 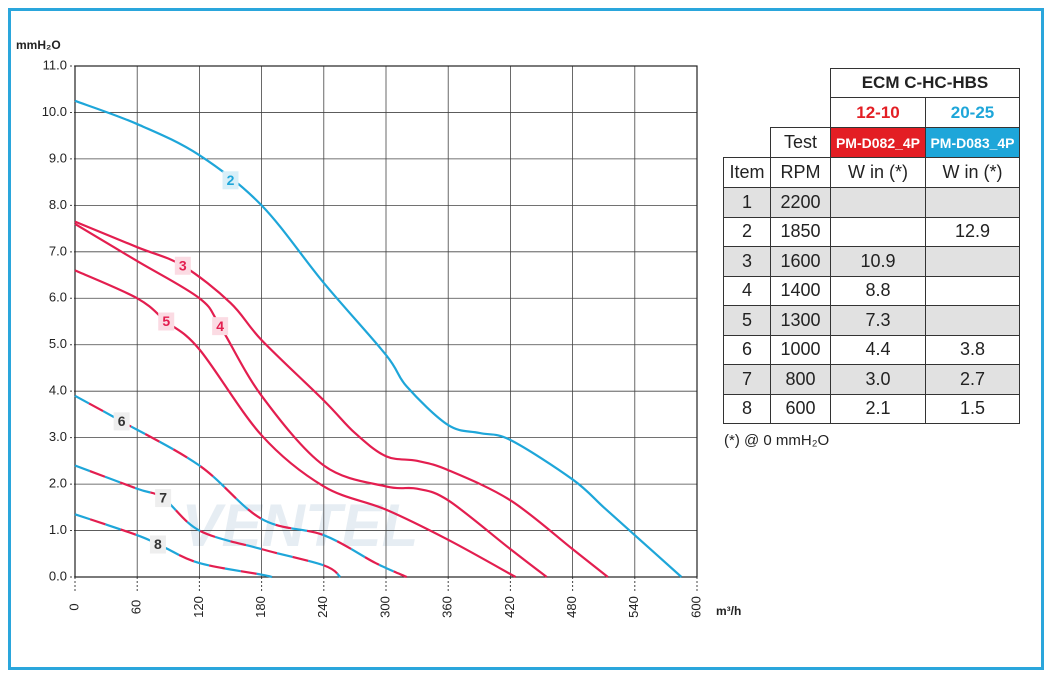 What do you see at coordinates (800, 231) in the screenshot?
I see `table-cell: 1850` at bounding box center [800, 231].